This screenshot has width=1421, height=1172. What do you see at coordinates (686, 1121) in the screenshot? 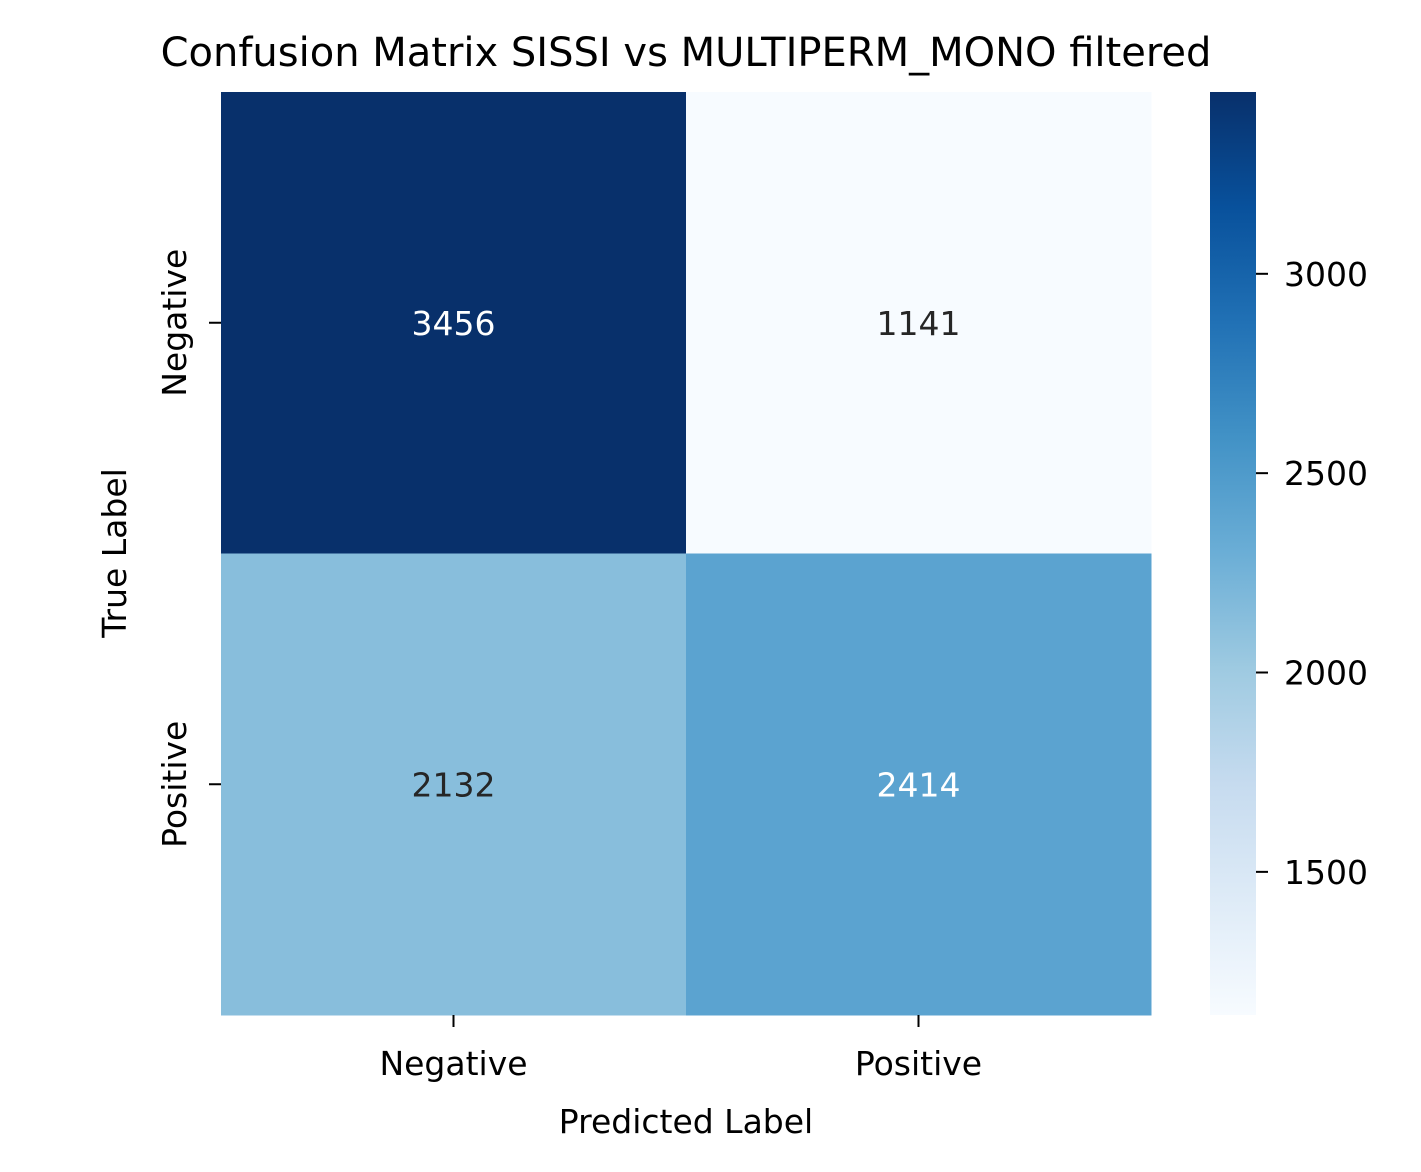
I see `x-axis-label: Predicted Label` at bounding box center [686, 1121].